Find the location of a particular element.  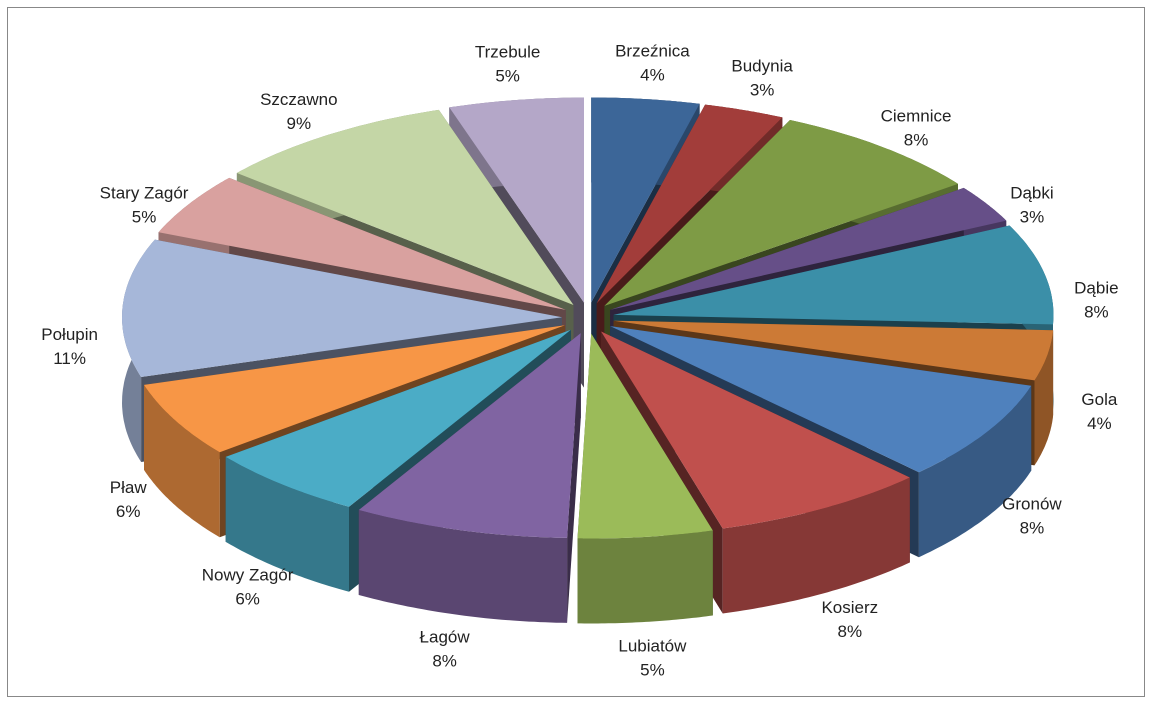

category-label: Połupin is located at coordinates (69, 334).